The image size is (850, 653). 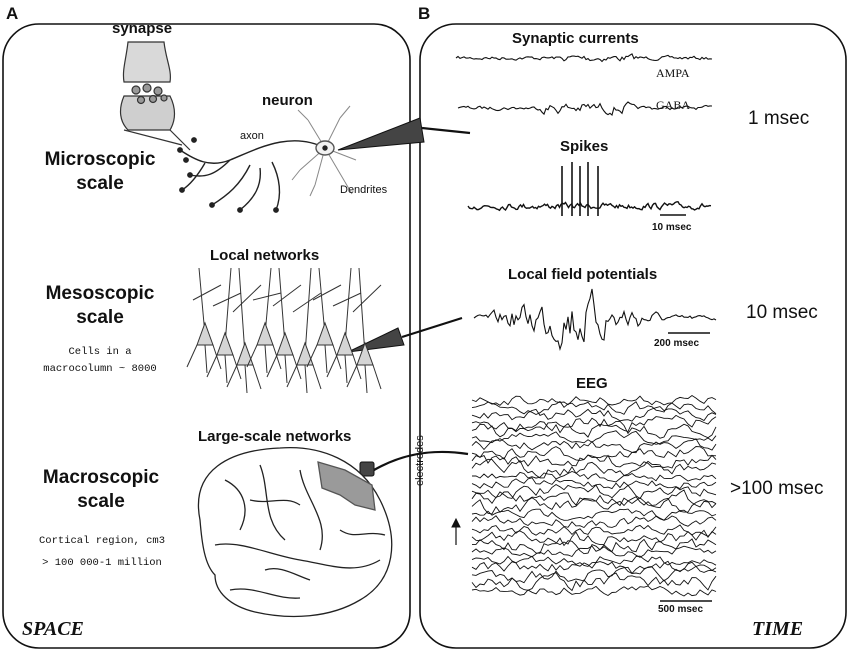 What do you see at coordinates (100, 183) in the screenshot?
I see `micro-scale-line2: scale` at bounding box center [100, 183].